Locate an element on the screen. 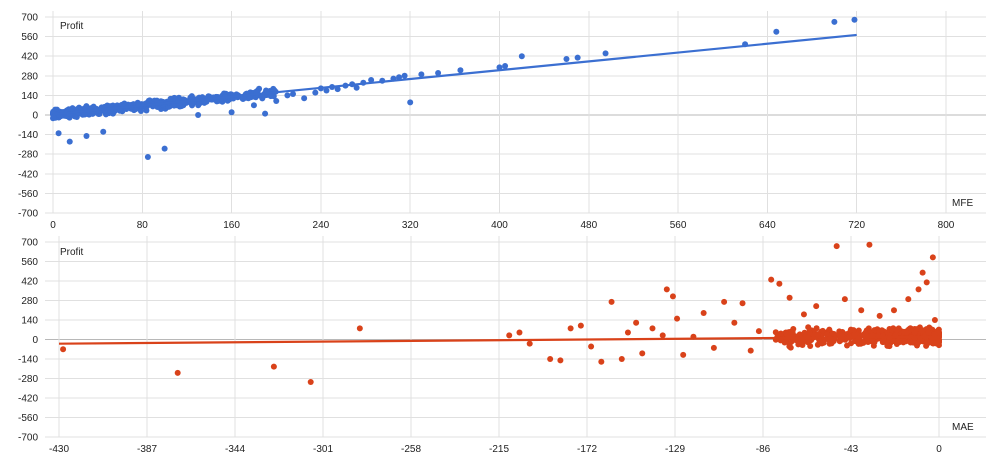 This screenshot has height=471, width=999. y-tick-label: 280 is located at coordinates (29, 76).